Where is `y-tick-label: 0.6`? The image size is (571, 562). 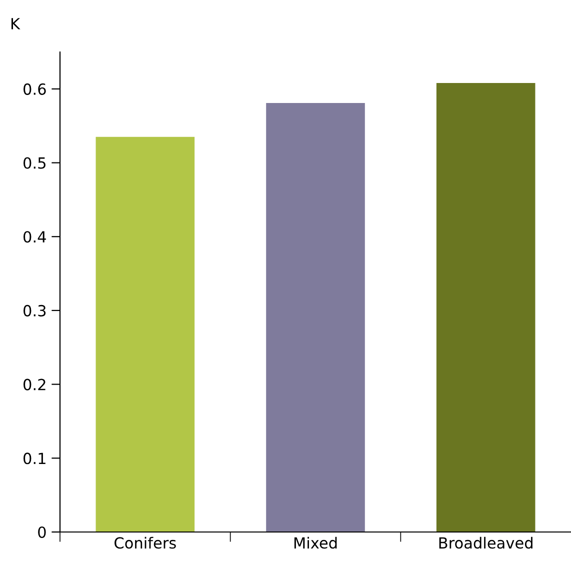
y-tick-label: 0.6 is located at coordinates (35, 89).